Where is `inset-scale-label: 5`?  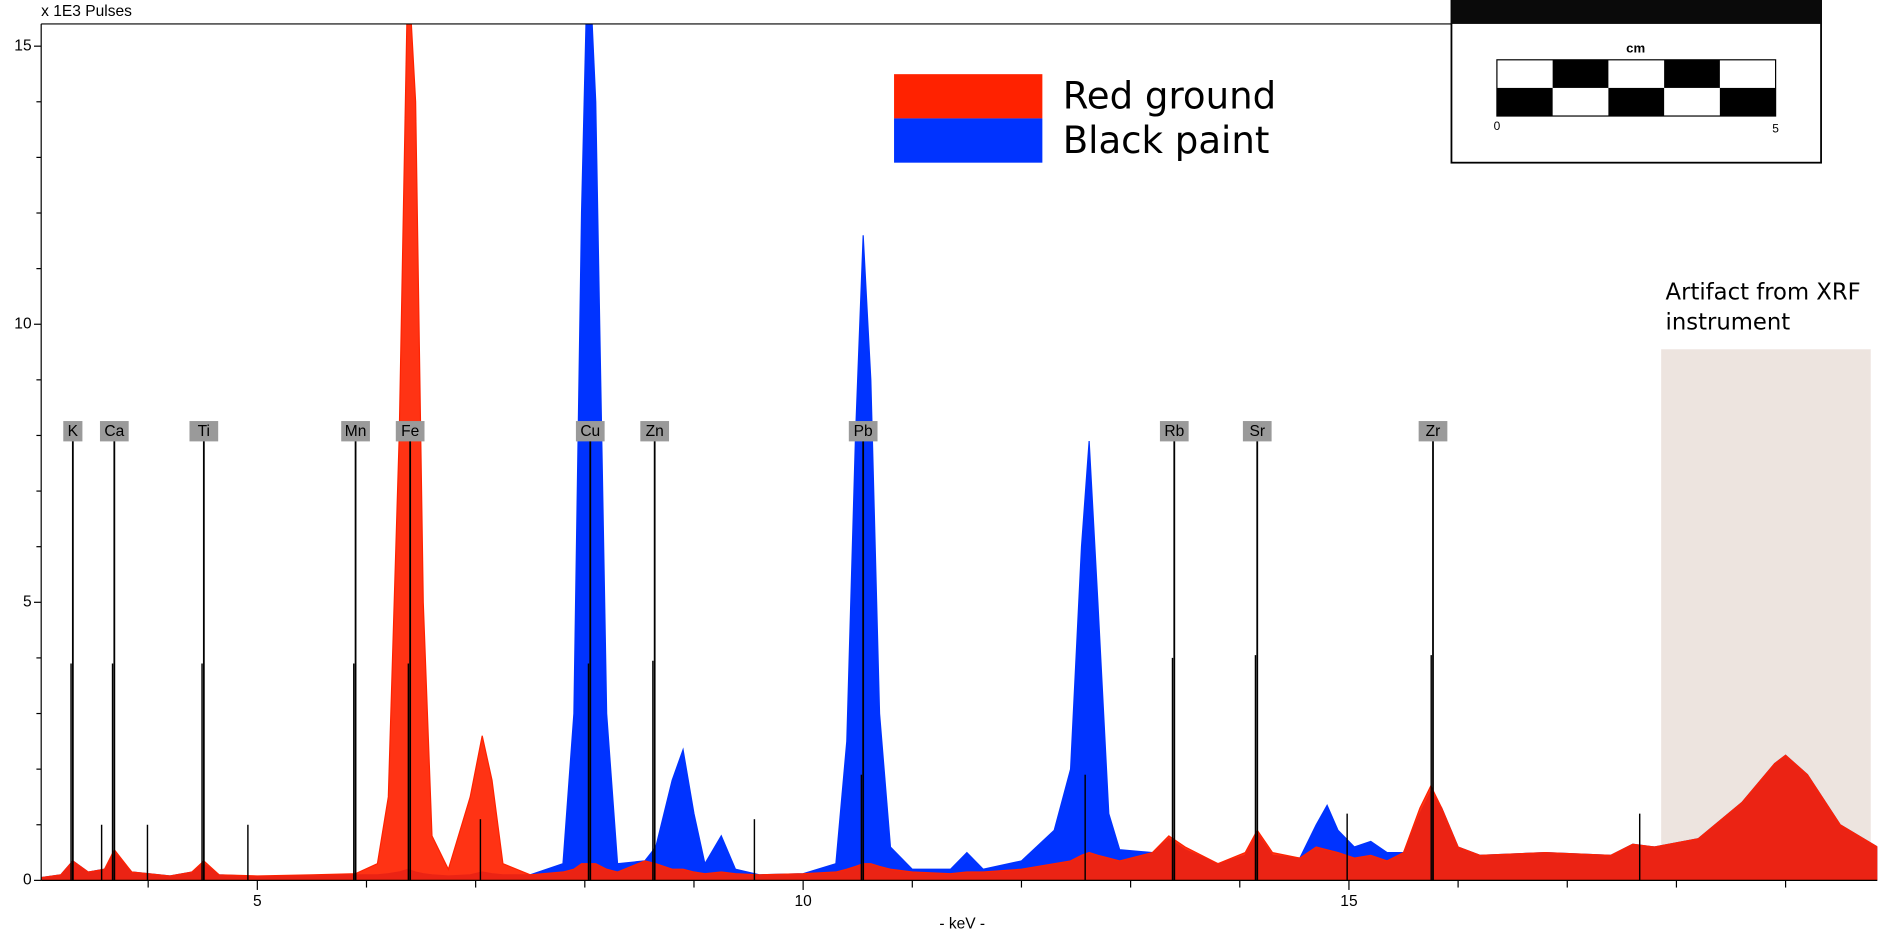 inset-scale-label: 5 is located at coordinates (1775, 128).